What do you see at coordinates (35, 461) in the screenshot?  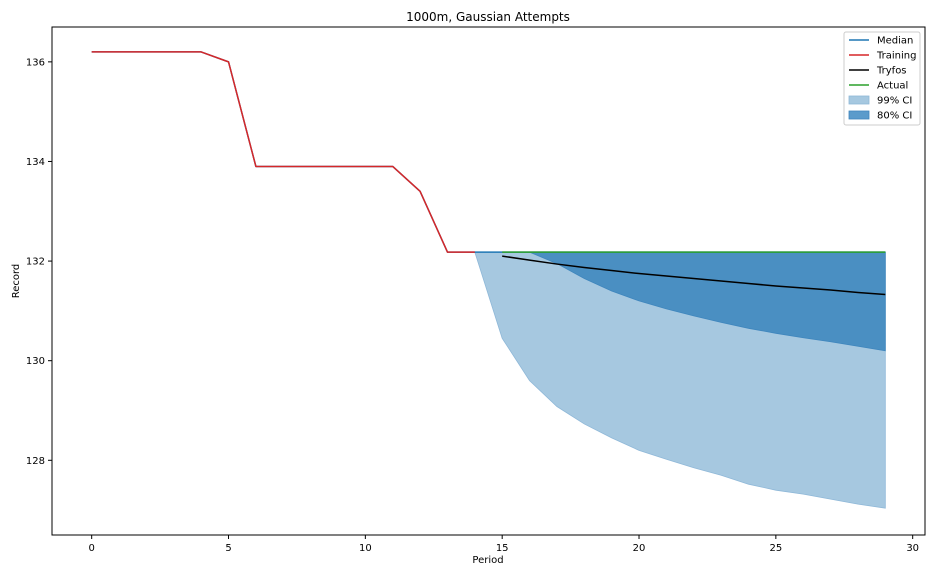 I see `y-tick-label: 128` at bounding box center [35, 461].